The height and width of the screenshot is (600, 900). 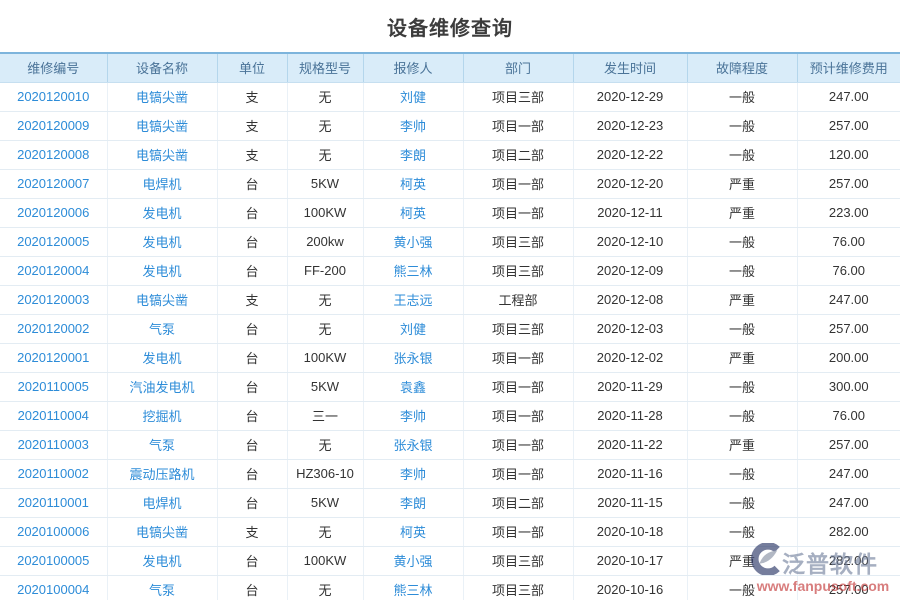 What do you see at coordinates (630, 358) in the screenshot?
I see `cell-occur-date: 2020-12-02` at bounding box center [630, 358].